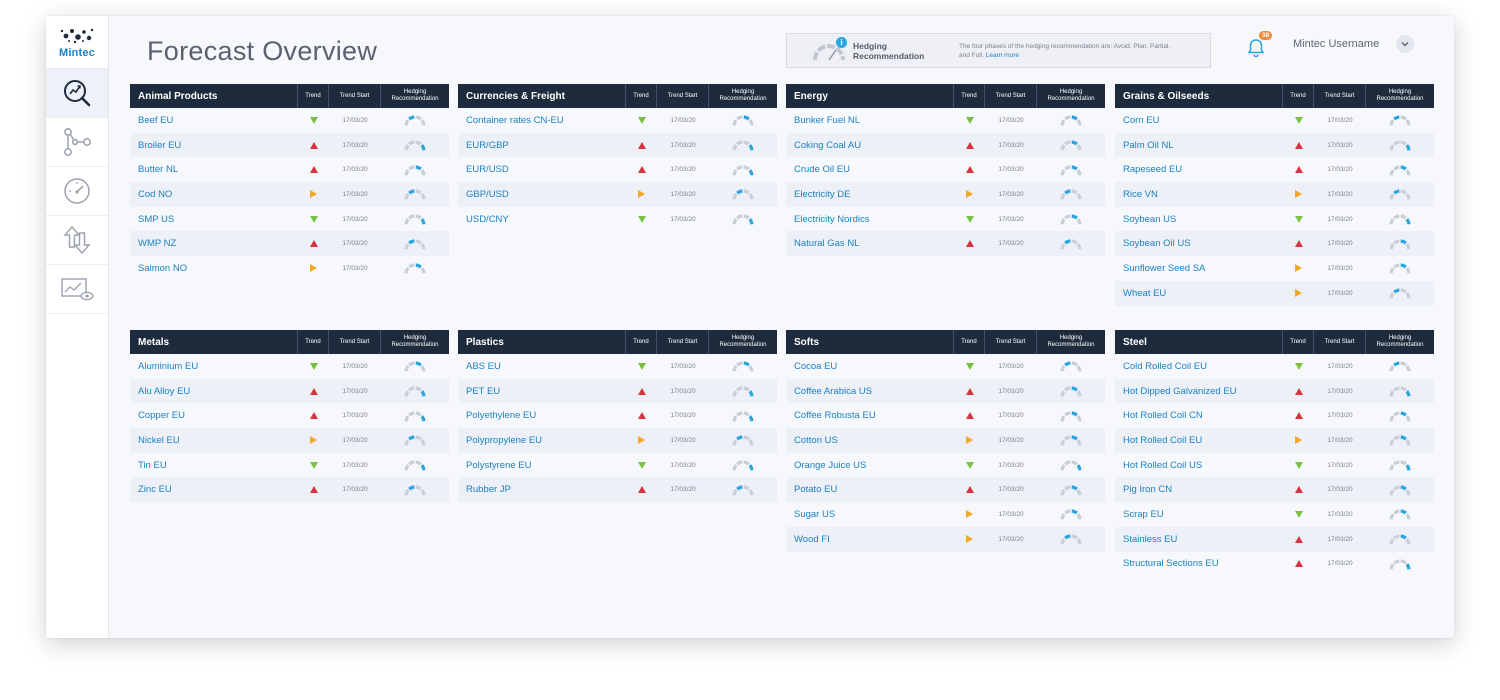 The height and width of the screenshot is (700, 1500). I want to click on commodity-link: Cold Rolled Coil EU, so click(1165, 366).